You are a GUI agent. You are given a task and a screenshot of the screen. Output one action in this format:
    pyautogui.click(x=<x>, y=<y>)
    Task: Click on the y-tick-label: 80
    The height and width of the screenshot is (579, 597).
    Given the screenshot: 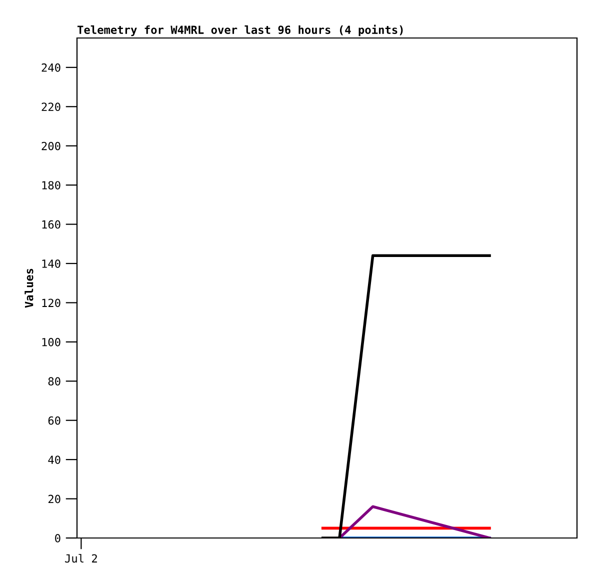 What is the action you would take?
    pyautogui.click(x=54, y=381)
    